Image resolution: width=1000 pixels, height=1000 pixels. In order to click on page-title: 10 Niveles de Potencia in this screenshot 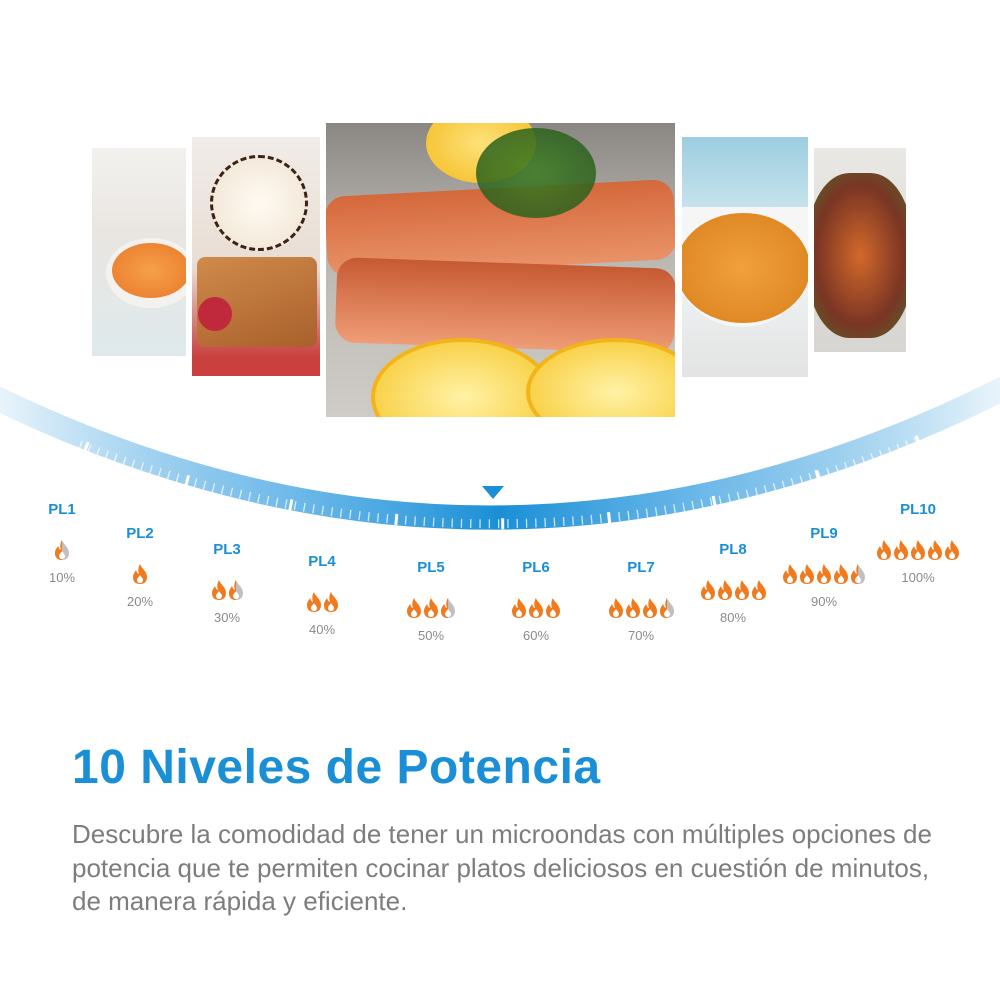, I will do `click(336, 767)`.